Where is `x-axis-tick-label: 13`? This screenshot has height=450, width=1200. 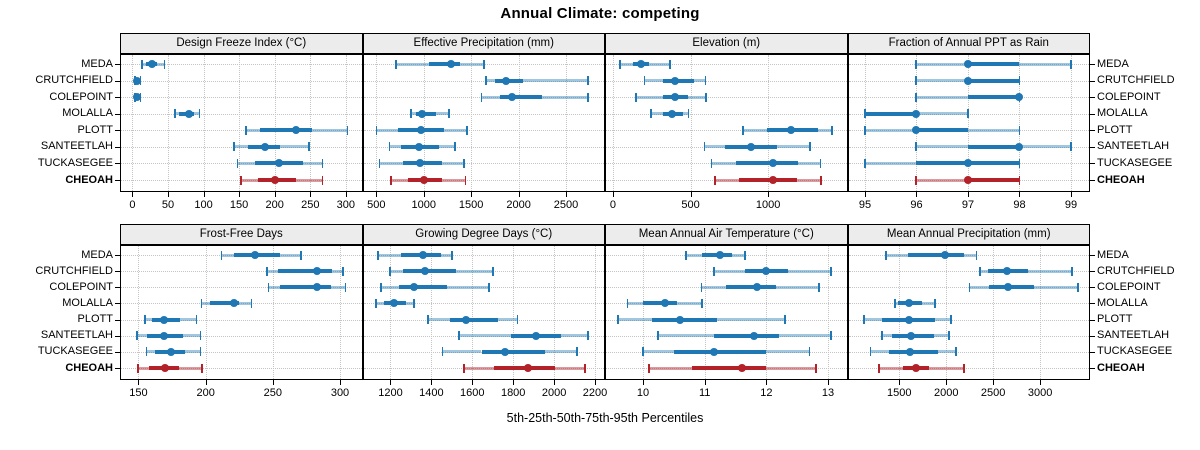
x-axis-tick-label: 13 is located at coordinates (828, 393).